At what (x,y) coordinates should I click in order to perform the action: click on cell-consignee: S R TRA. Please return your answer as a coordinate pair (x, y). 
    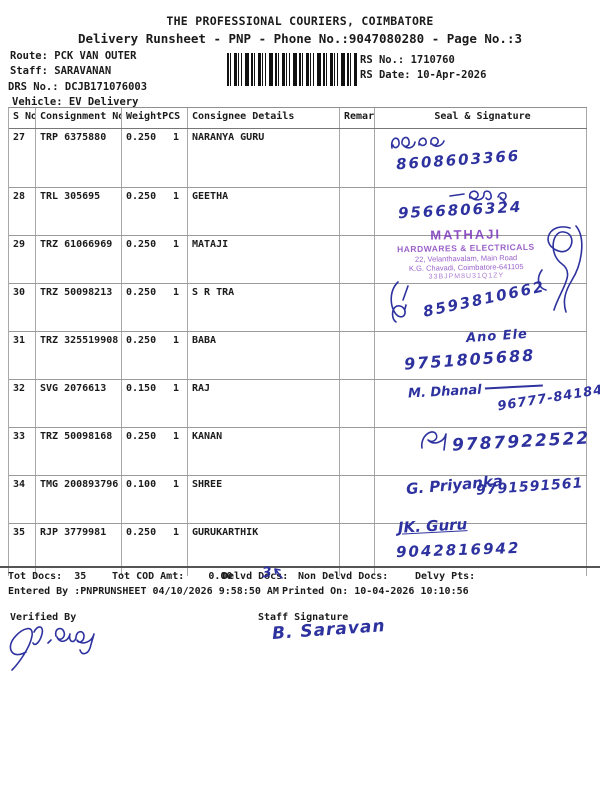
    Looking at the image, I should click on (264, 307).